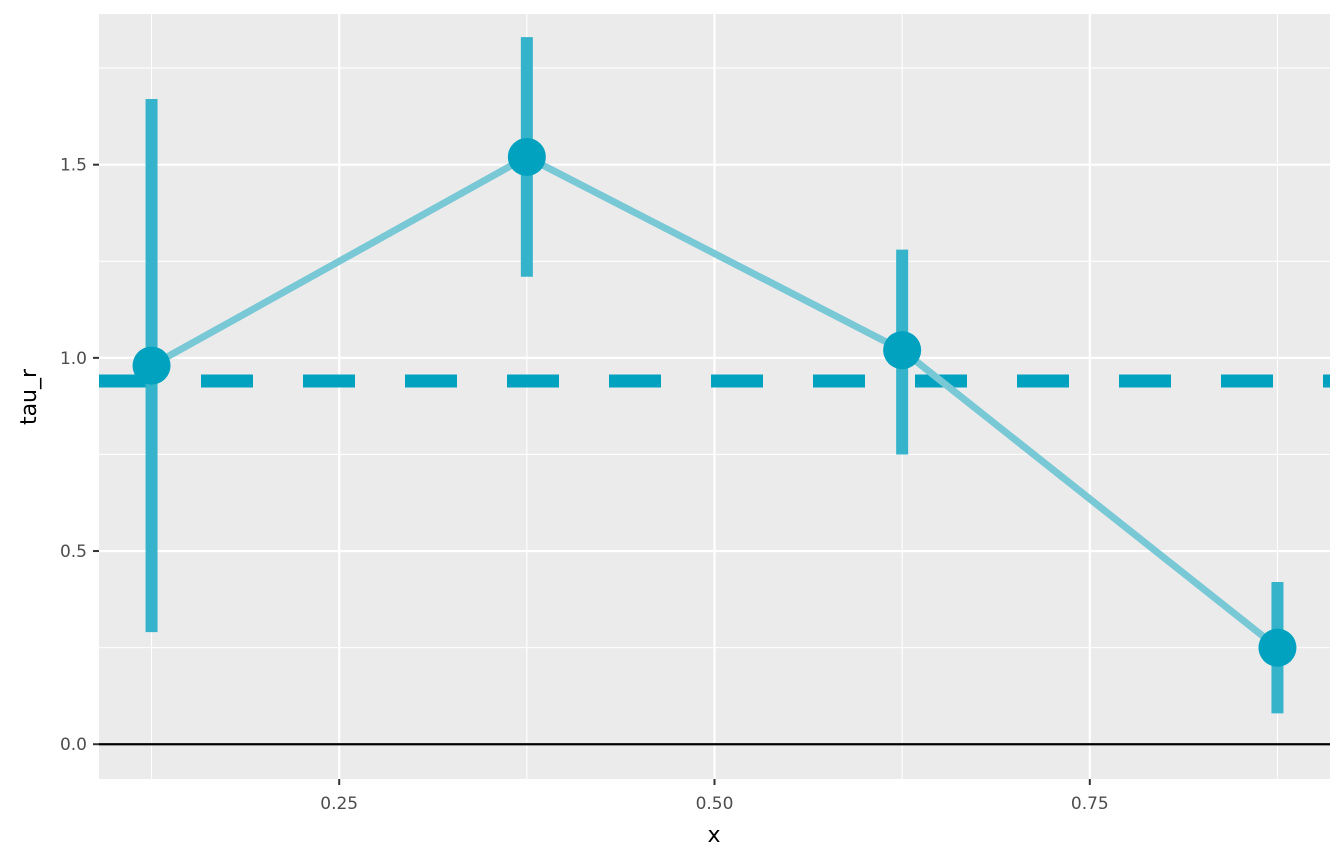  Describe the element at coordinates (715, 804) in the screenshot. I see `x-tick-label: 0.50` at that location.